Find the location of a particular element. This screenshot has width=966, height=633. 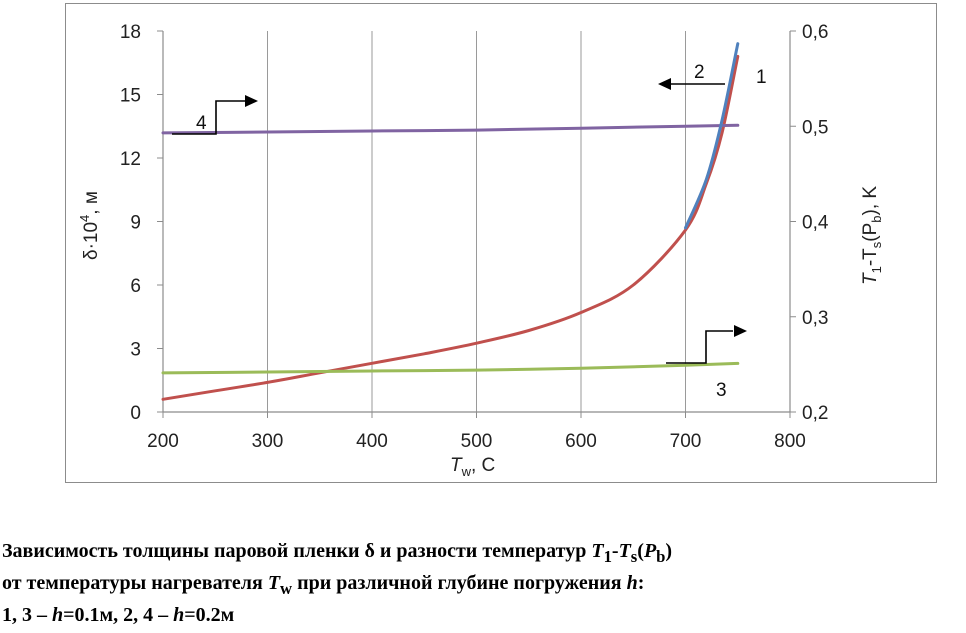

y-left-tick-label: 3 is located at coordinates (135, 350).